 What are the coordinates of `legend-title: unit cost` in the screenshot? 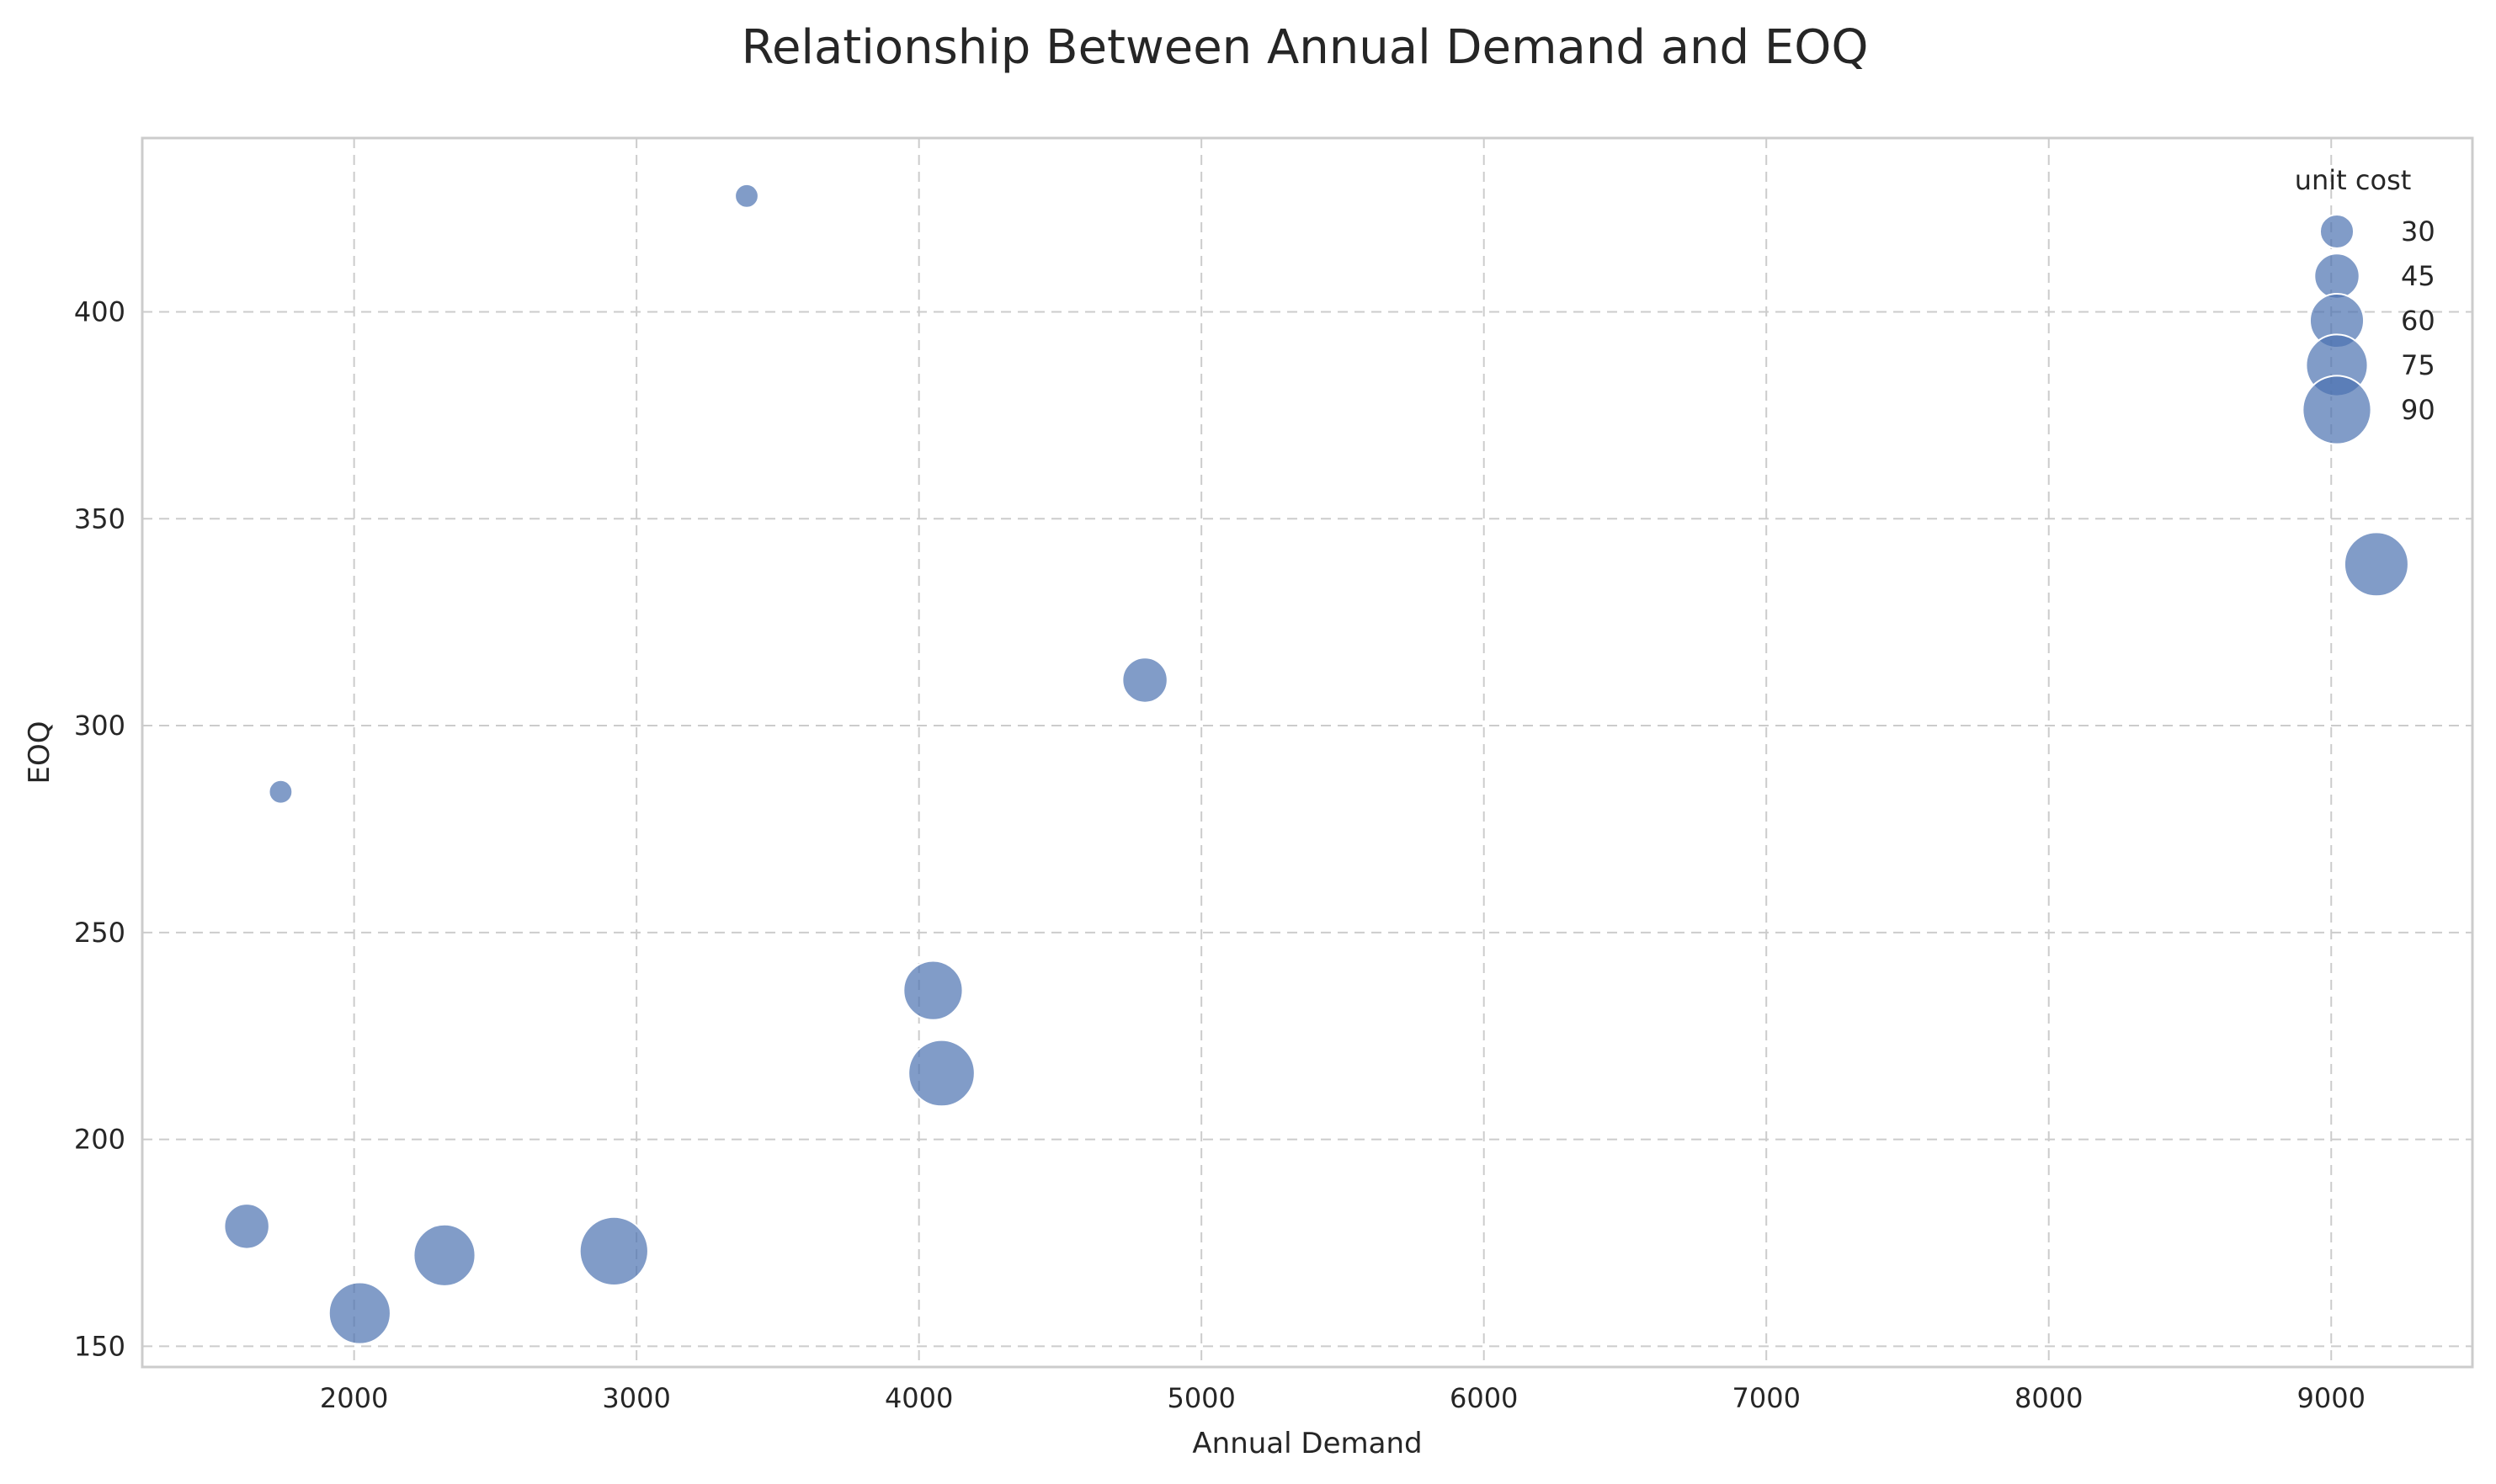 It's located at (2353, 180).